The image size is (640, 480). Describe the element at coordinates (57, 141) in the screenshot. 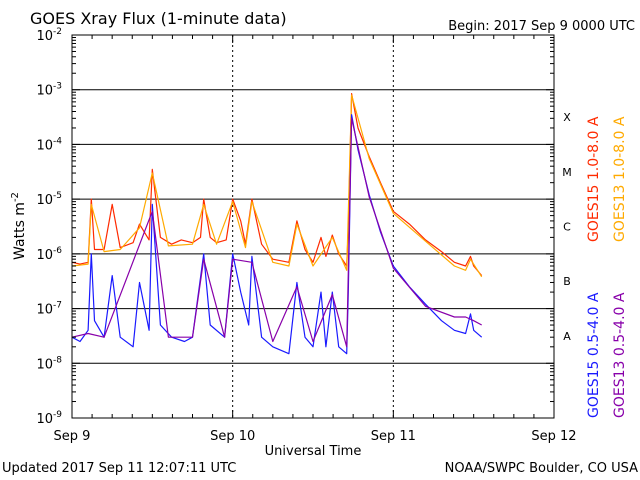

I see `y-tick-exponent: -4` at that location.